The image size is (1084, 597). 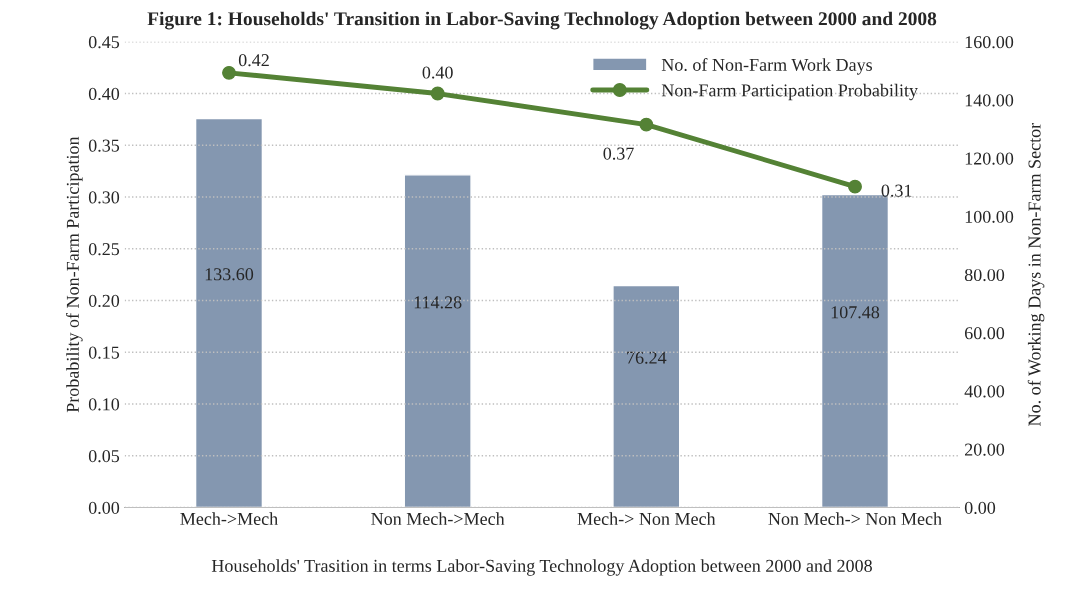 What do you see at coordinates (984, 333) in the screenshot?
I see `y2-tick-label: 60.00` at bounding box center [984, 333].